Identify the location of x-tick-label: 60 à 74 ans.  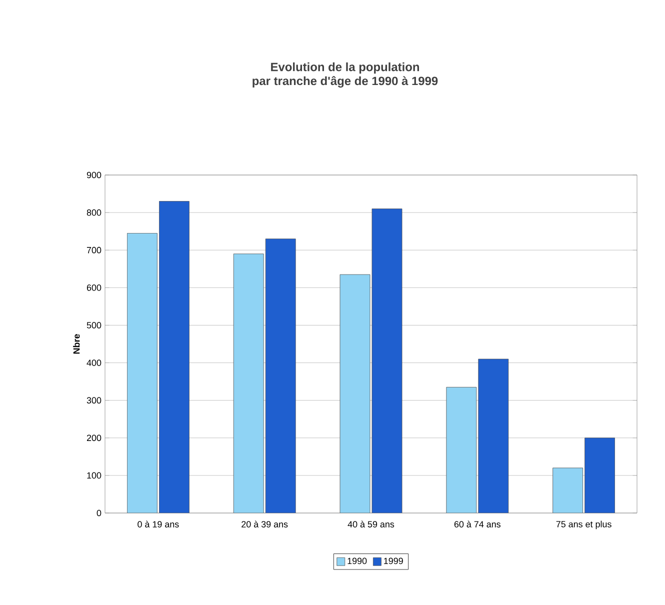
(477, 524).